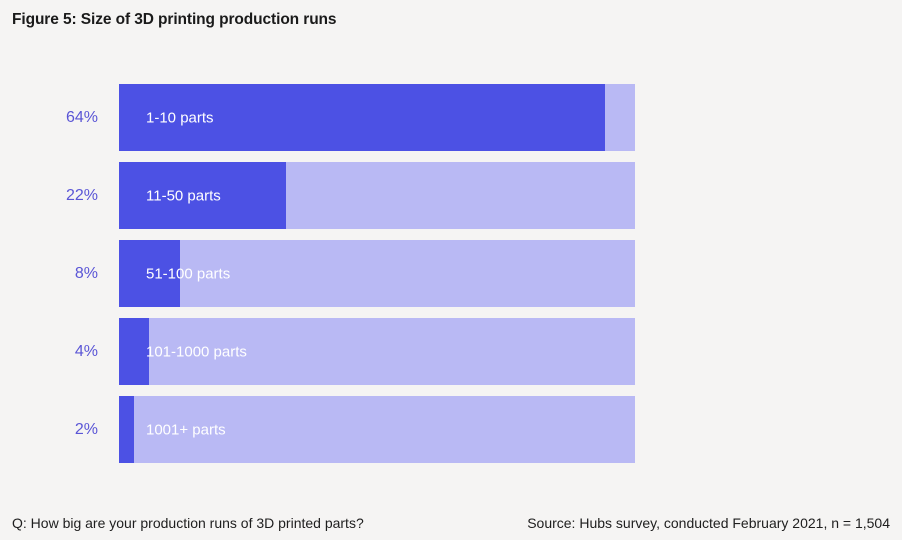 The image size is (902, 540). I want to click on bar-value-label: 22%, so click(81, 195).